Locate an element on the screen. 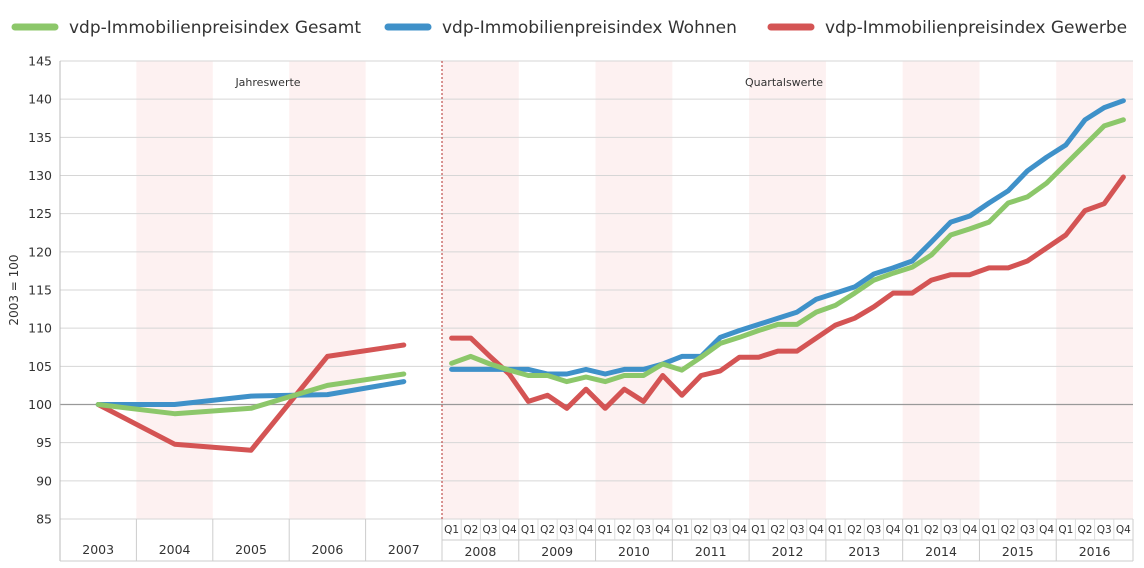  x-tick-year-2005: 2005 is located at coordinates (251, 549).